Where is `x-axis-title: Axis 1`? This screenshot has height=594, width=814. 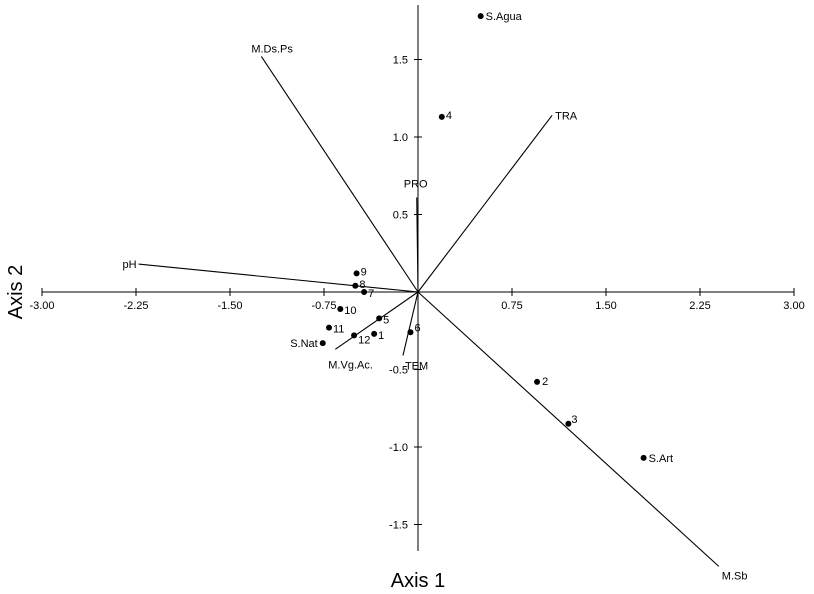
x-axis-title: Axis 1 is located at coordinates (418, 581).